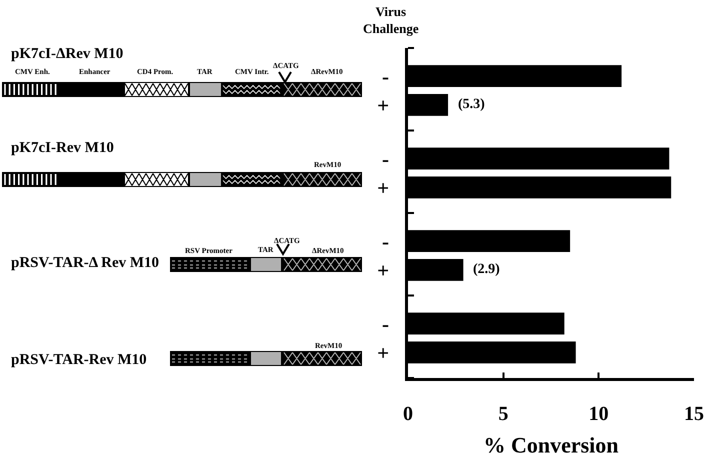  What do you see at coordinates (62, 148) in the screenshot?
I see `text: pK7cI-Rev M10` at bounding box center [62, 148].